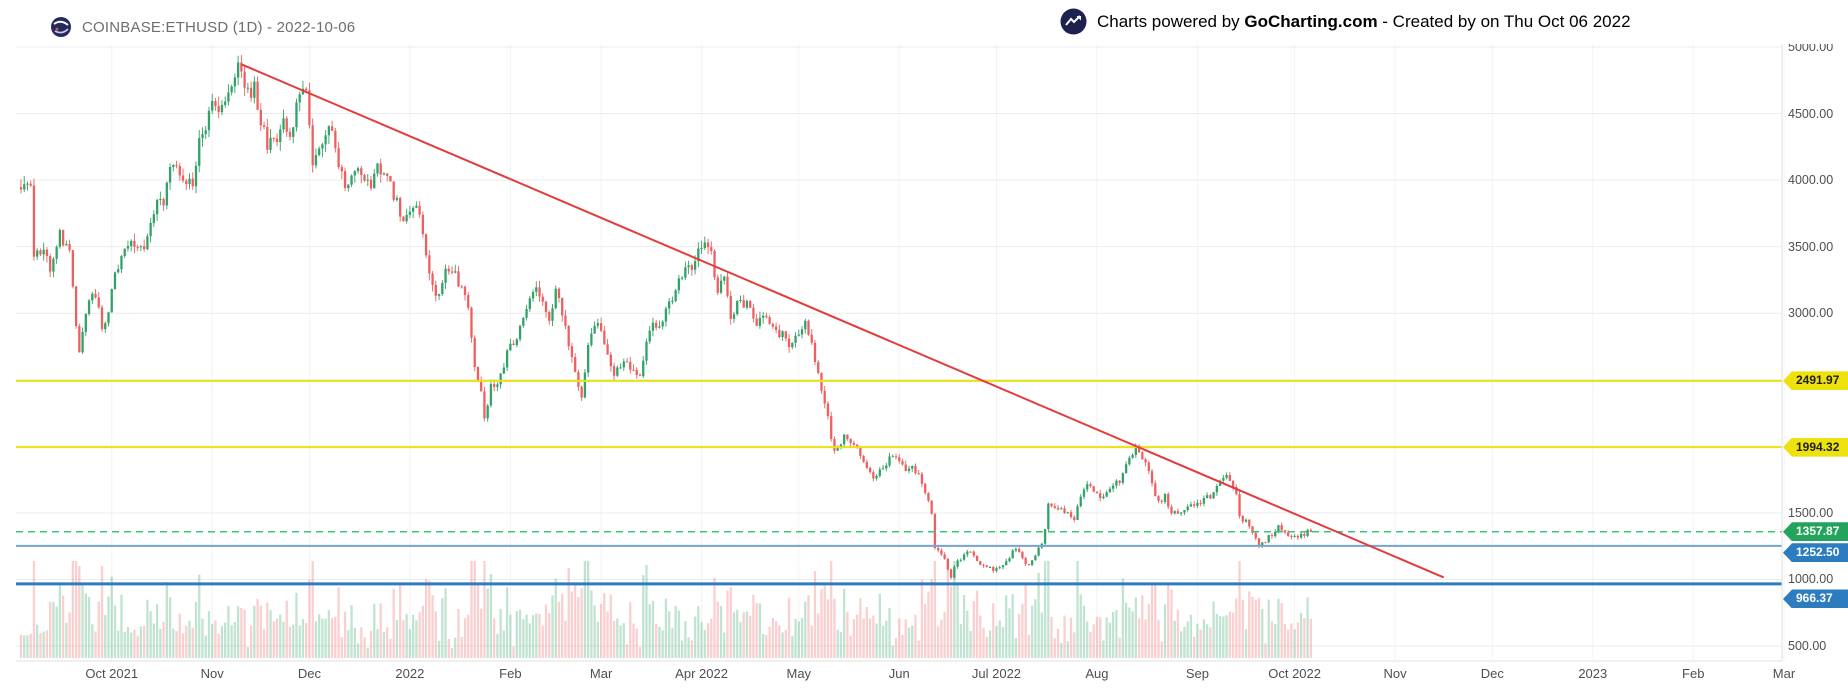 This screenshot has height=698, width=1848. Describe the element at coordinates (1811, 180) in the screenshot. I see `y-axis-label: 4000.00` at that location.